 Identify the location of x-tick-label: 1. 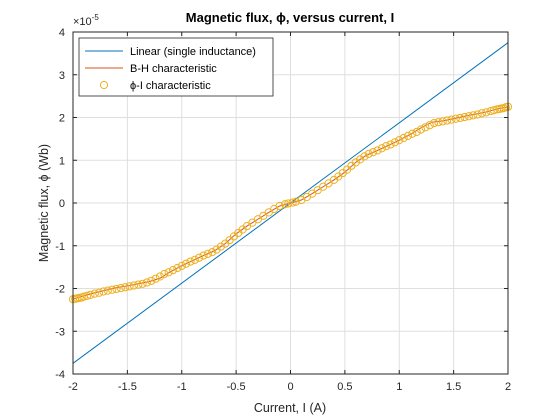
(399, 387).